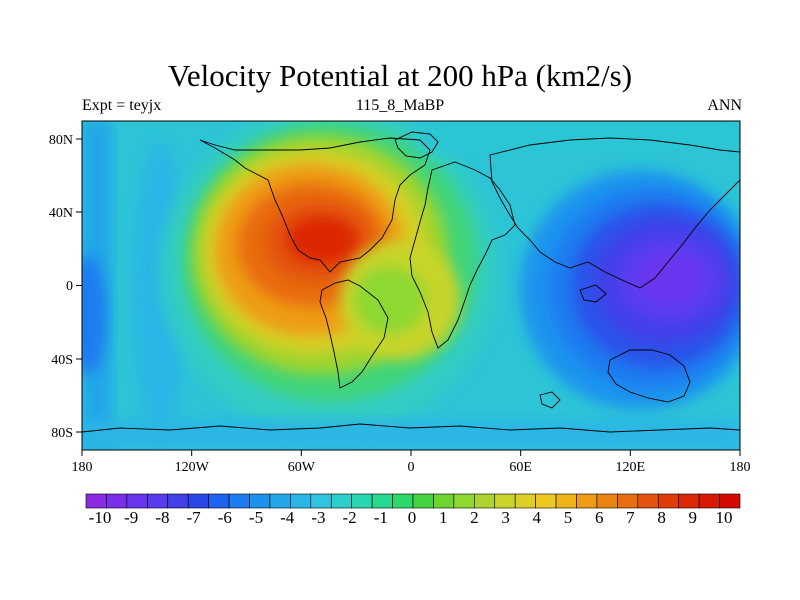  What do you see at coordinates (194, 517) in the screenshot?
I see `colorbar-label: -7` at bounding box center [194, 517].